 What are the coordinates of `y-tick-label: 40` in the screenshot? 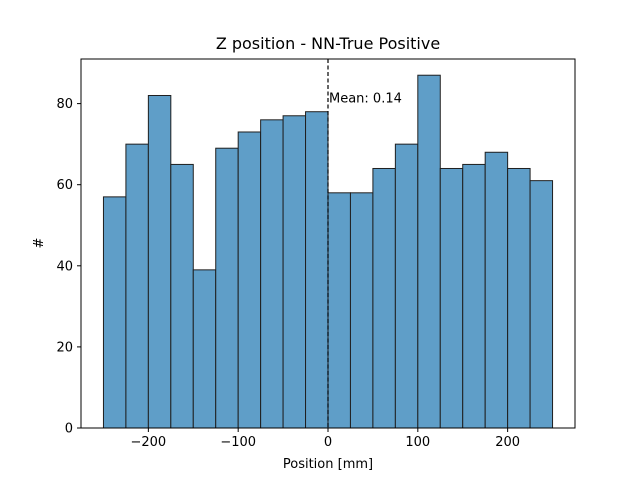 It's located at (64, 266).